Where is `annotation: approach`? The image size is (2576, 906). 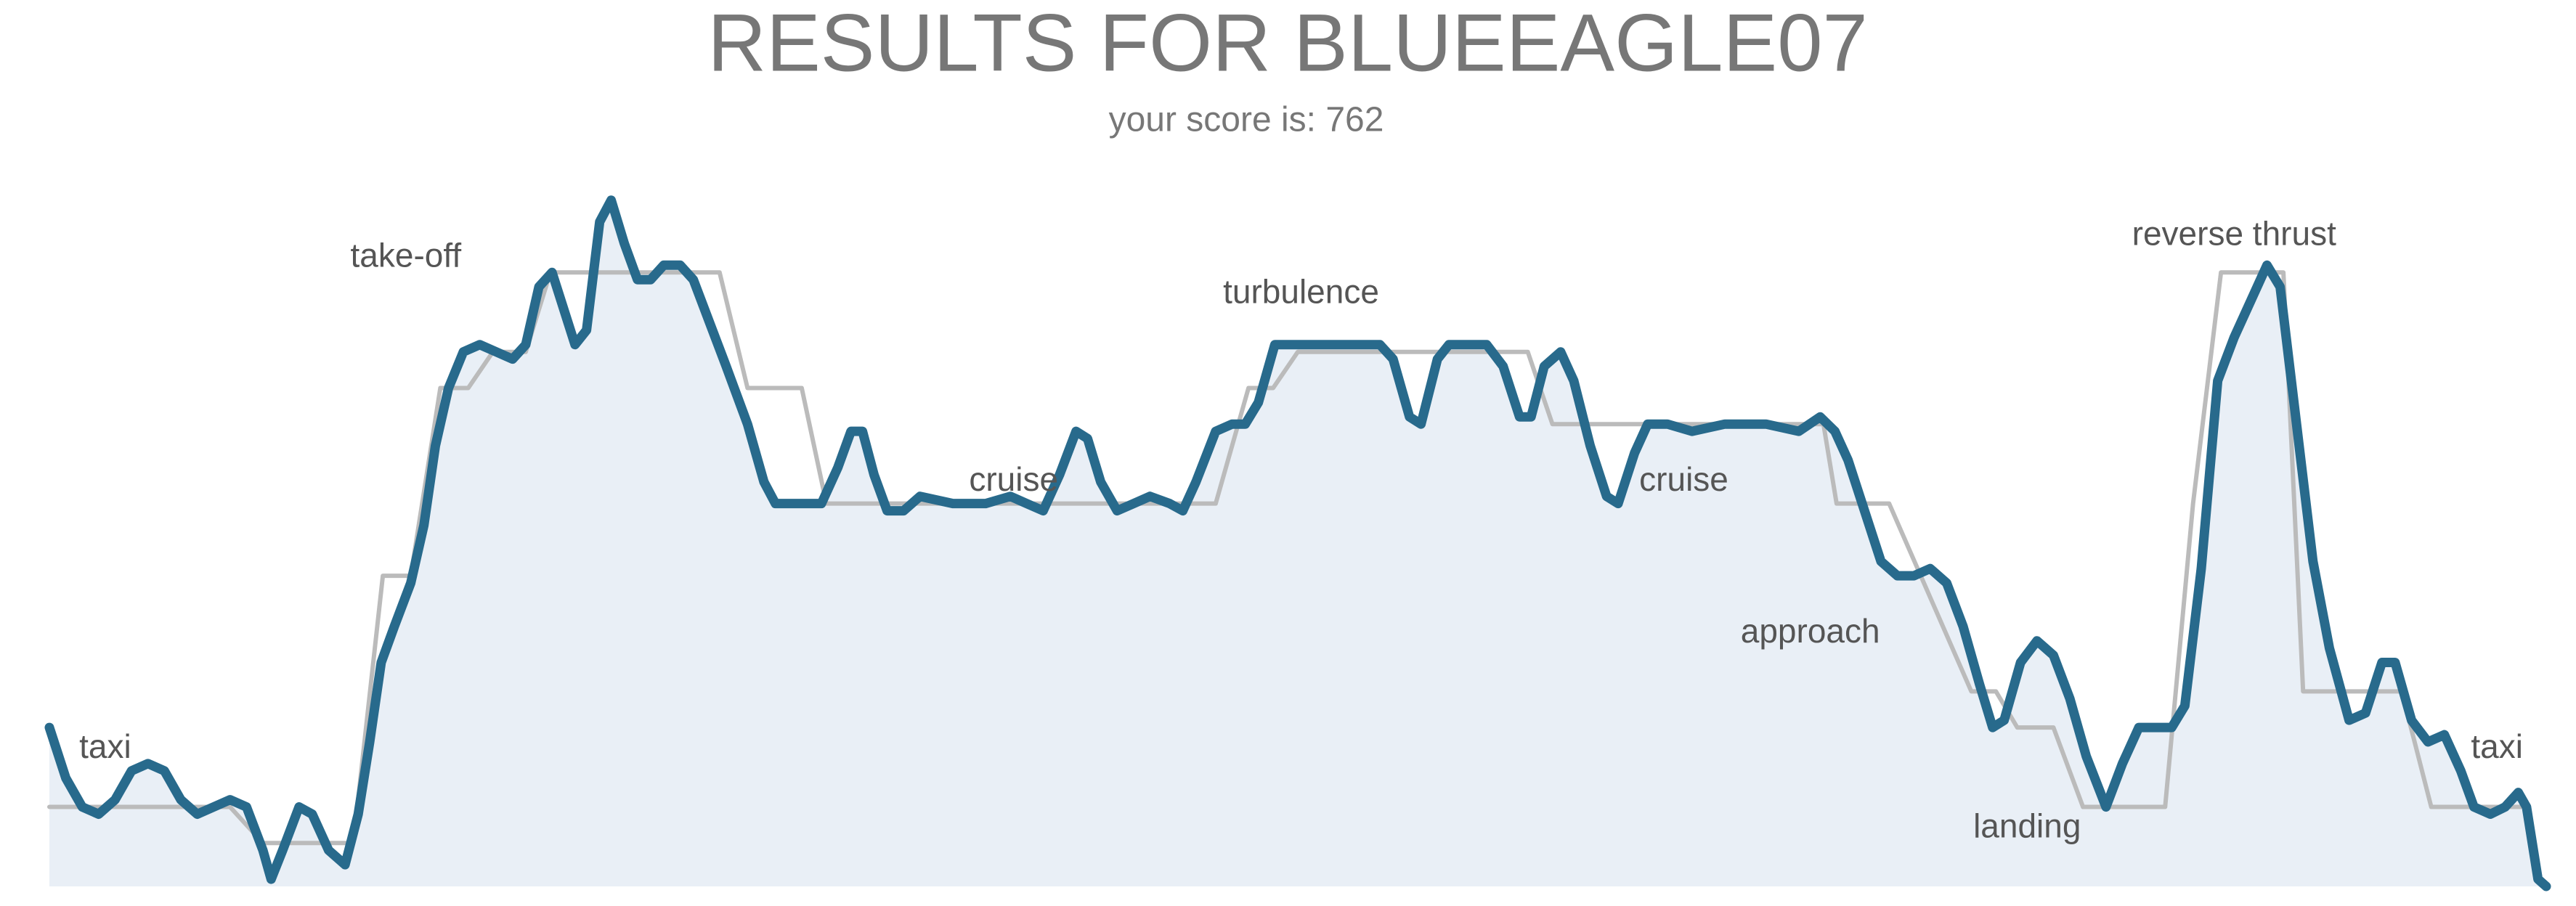
annotation: approach is located at coordinates (1811, 631).